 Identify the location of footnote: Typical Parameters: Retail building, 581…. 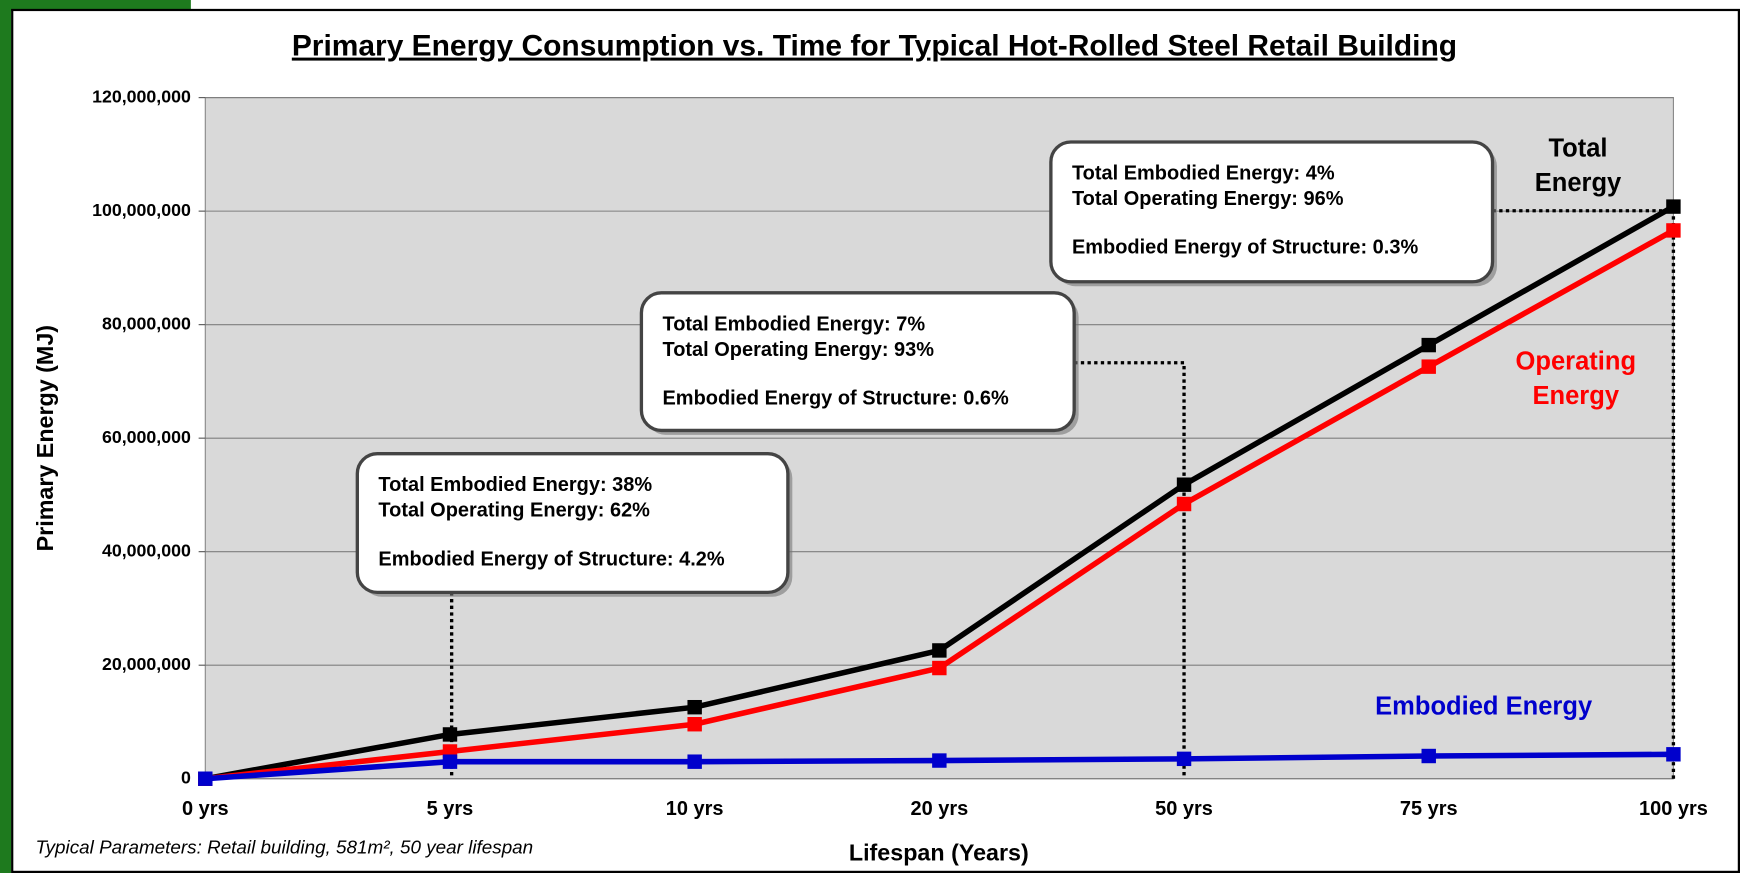
(285, 847).